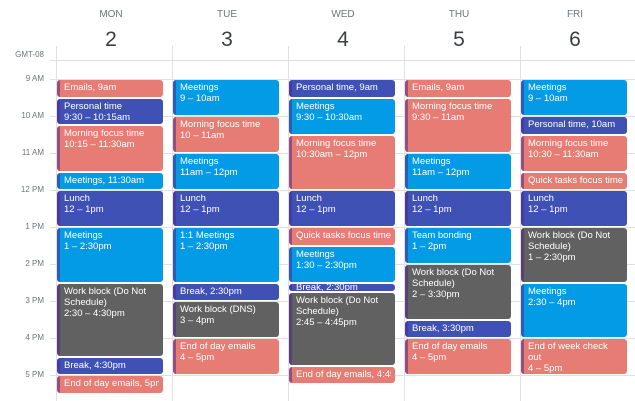  Describe the element at coordinates (574, 356) in the screenshot. I see `event: End of week check out 4 – 5pm` at that location.